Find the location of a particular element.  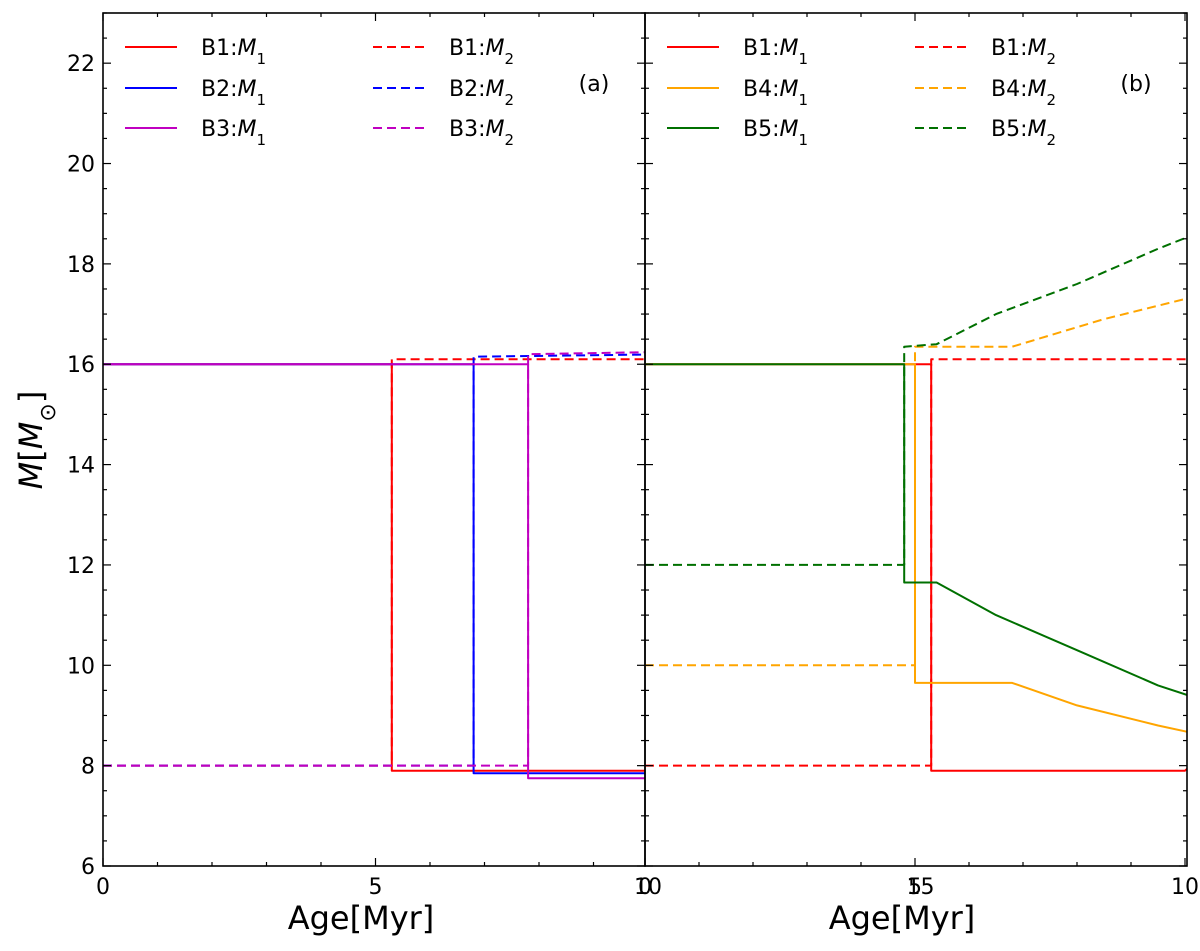

y-tick-label-18: 18 is located at coordinates (81, 265).